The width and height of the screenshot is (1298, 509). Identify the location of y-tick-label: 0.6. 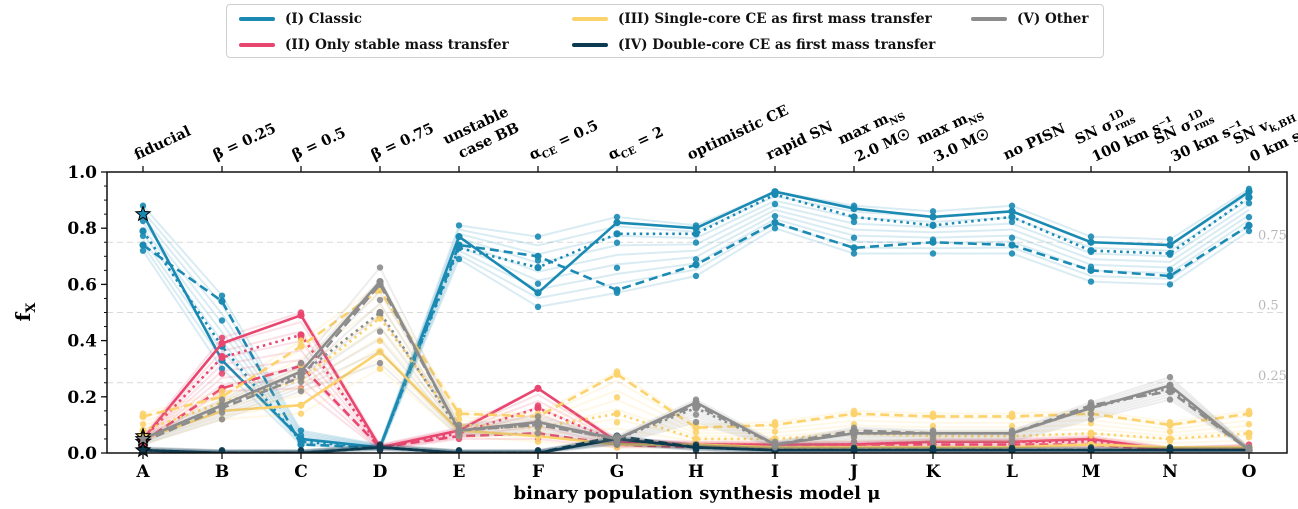
(82, 285).